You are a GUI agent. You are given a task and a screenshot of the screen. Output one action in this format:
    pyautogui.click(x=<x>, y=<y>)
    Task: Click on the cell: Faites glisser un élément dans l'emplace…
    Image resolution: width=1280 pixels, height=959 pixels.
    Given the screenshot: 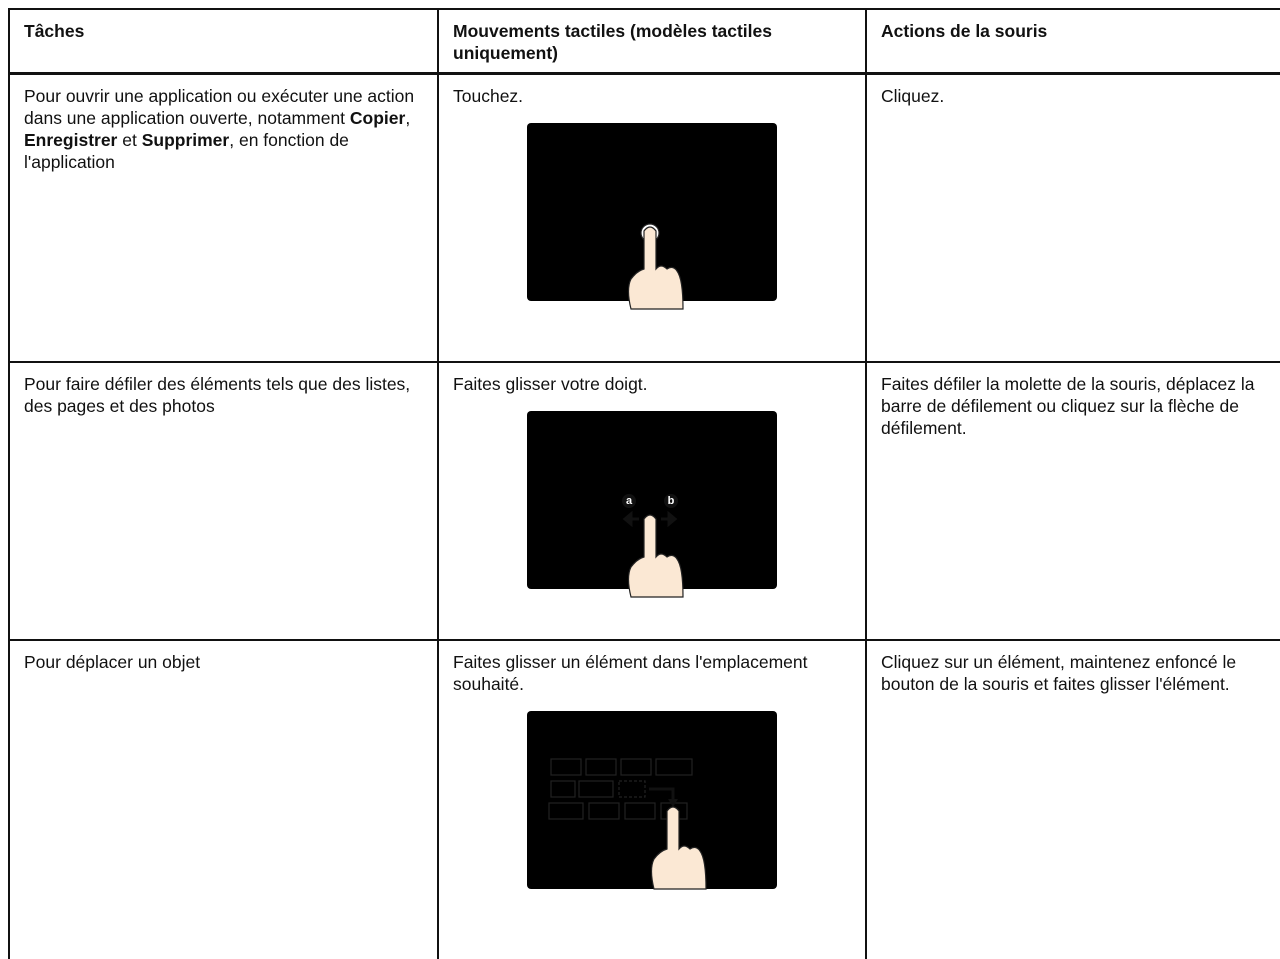 What is the action you would take?
    pyautogui.click(x=652, y=799)
    